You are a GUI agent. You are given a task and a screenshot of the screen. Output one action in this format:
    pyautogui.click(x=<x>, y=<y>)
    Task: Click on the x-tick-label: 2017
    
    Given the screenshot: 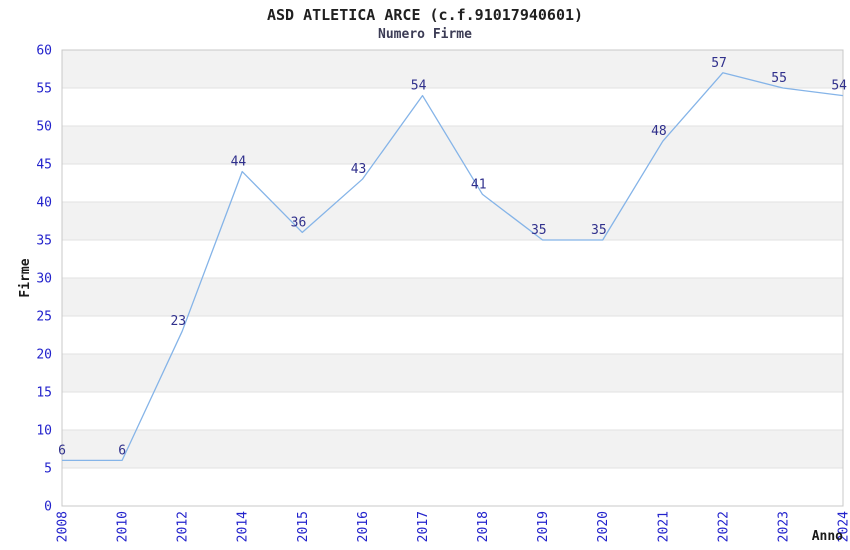 What is the action you would take?
    pyautogui.click(x=423, y=526)
    